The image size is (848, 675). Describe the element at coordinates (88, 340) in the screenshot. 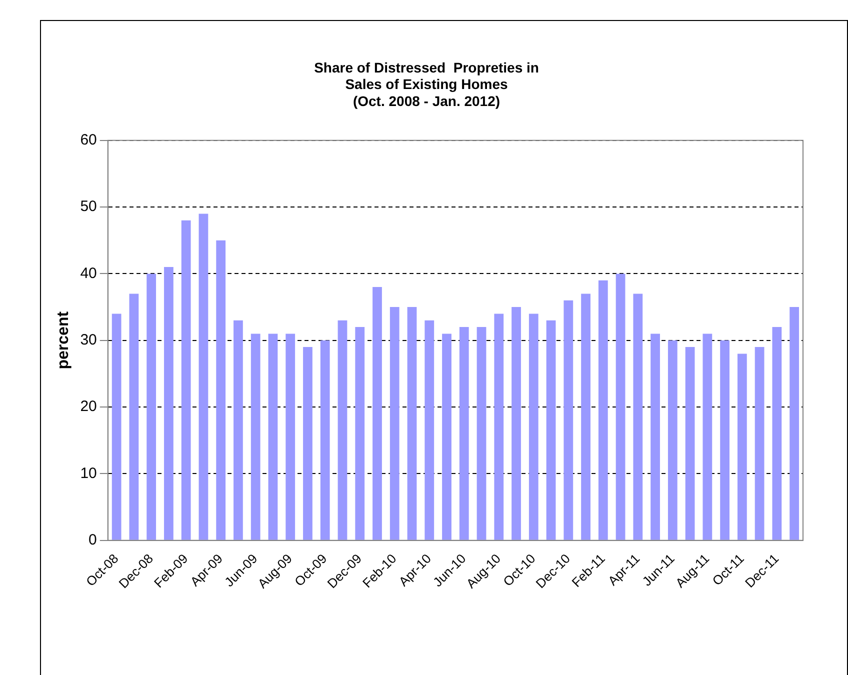

I see `y-tick-label: 30` at that location.